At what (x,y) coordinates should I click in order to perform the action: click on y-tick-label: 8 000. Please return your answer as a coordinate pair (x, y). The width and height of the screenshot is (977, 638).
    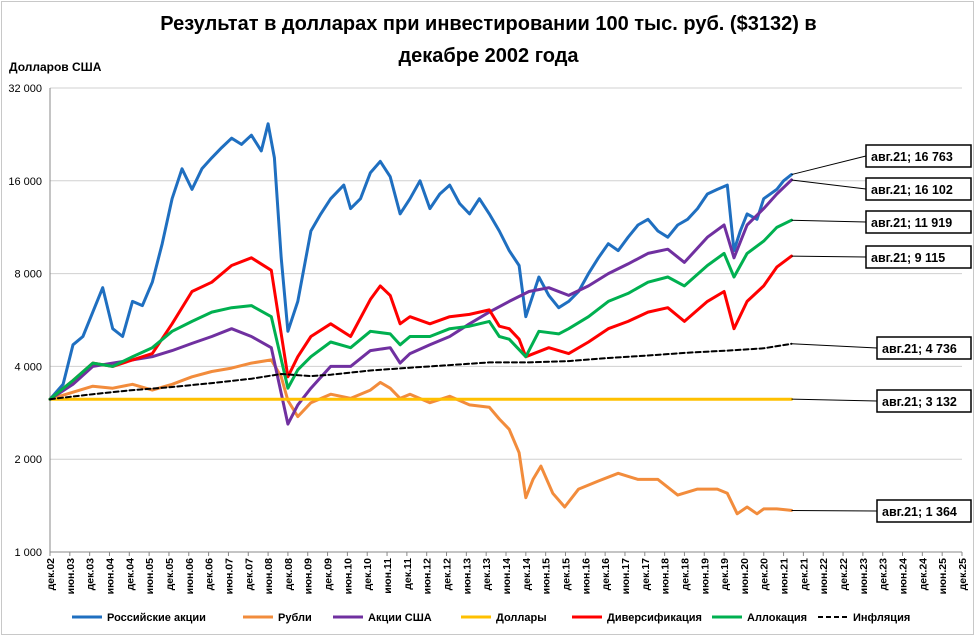
    Looking at the image, I should click on (28, 275).